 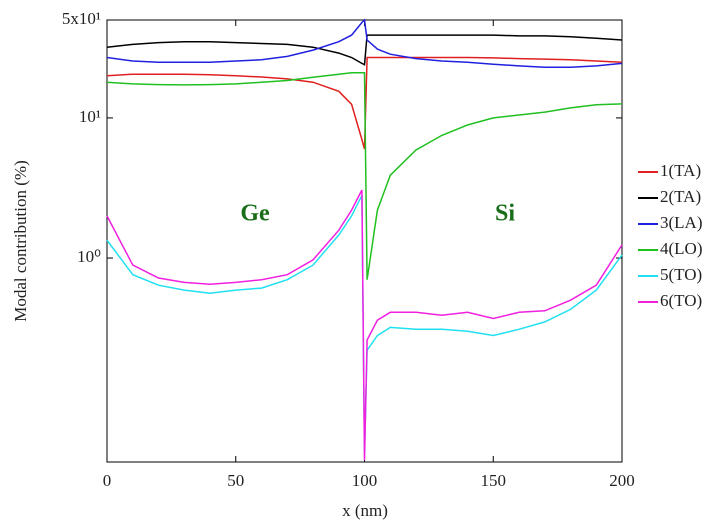 What do you see at coordinates (494, 480) in the screenshot?
I see `x-tick-label: 150` at bounding box center [494, 480].